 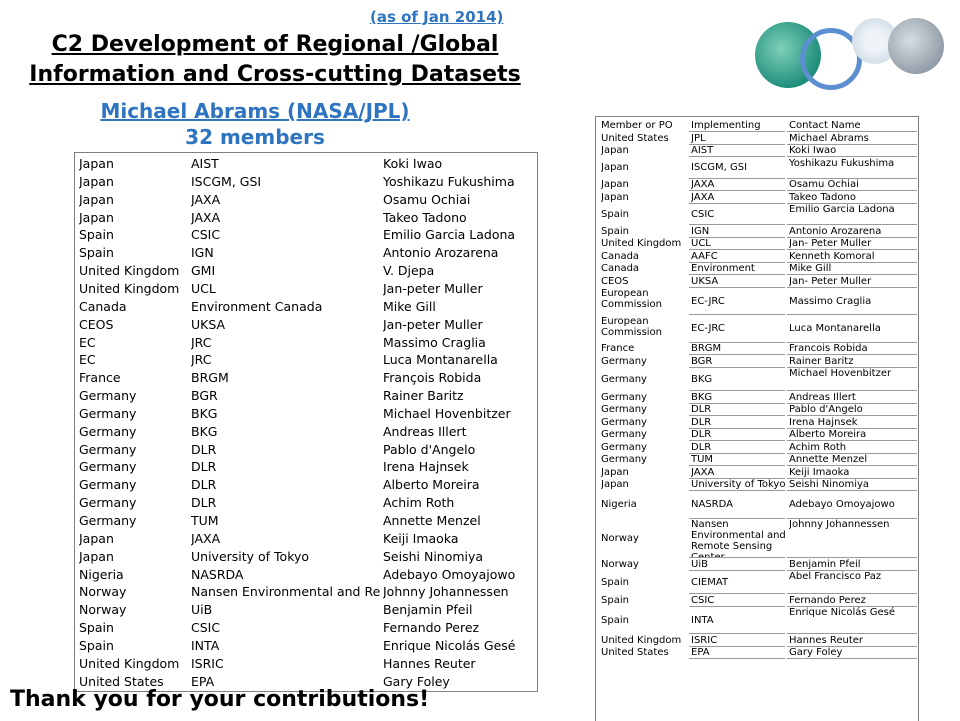 What do you see at coordinates (757, 459) in the screenshot?
I see `table-row: Germany TUM Annette Menzel` at bounding box center [757, 459].